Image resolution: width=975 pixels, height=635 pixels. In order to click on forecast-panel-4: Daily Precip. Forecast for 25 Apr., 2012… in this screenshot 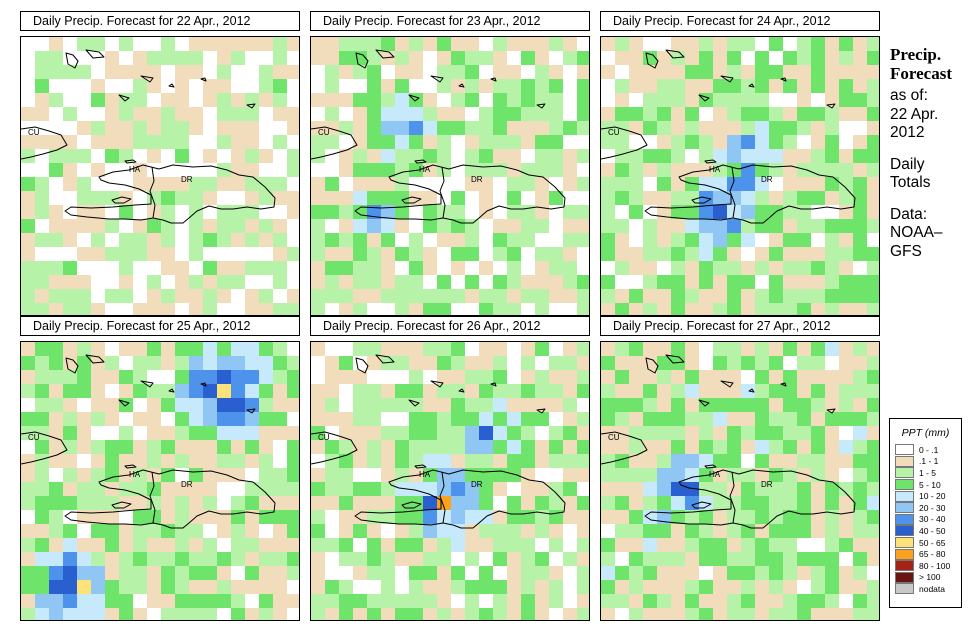, I will do `click(160, 468)`.